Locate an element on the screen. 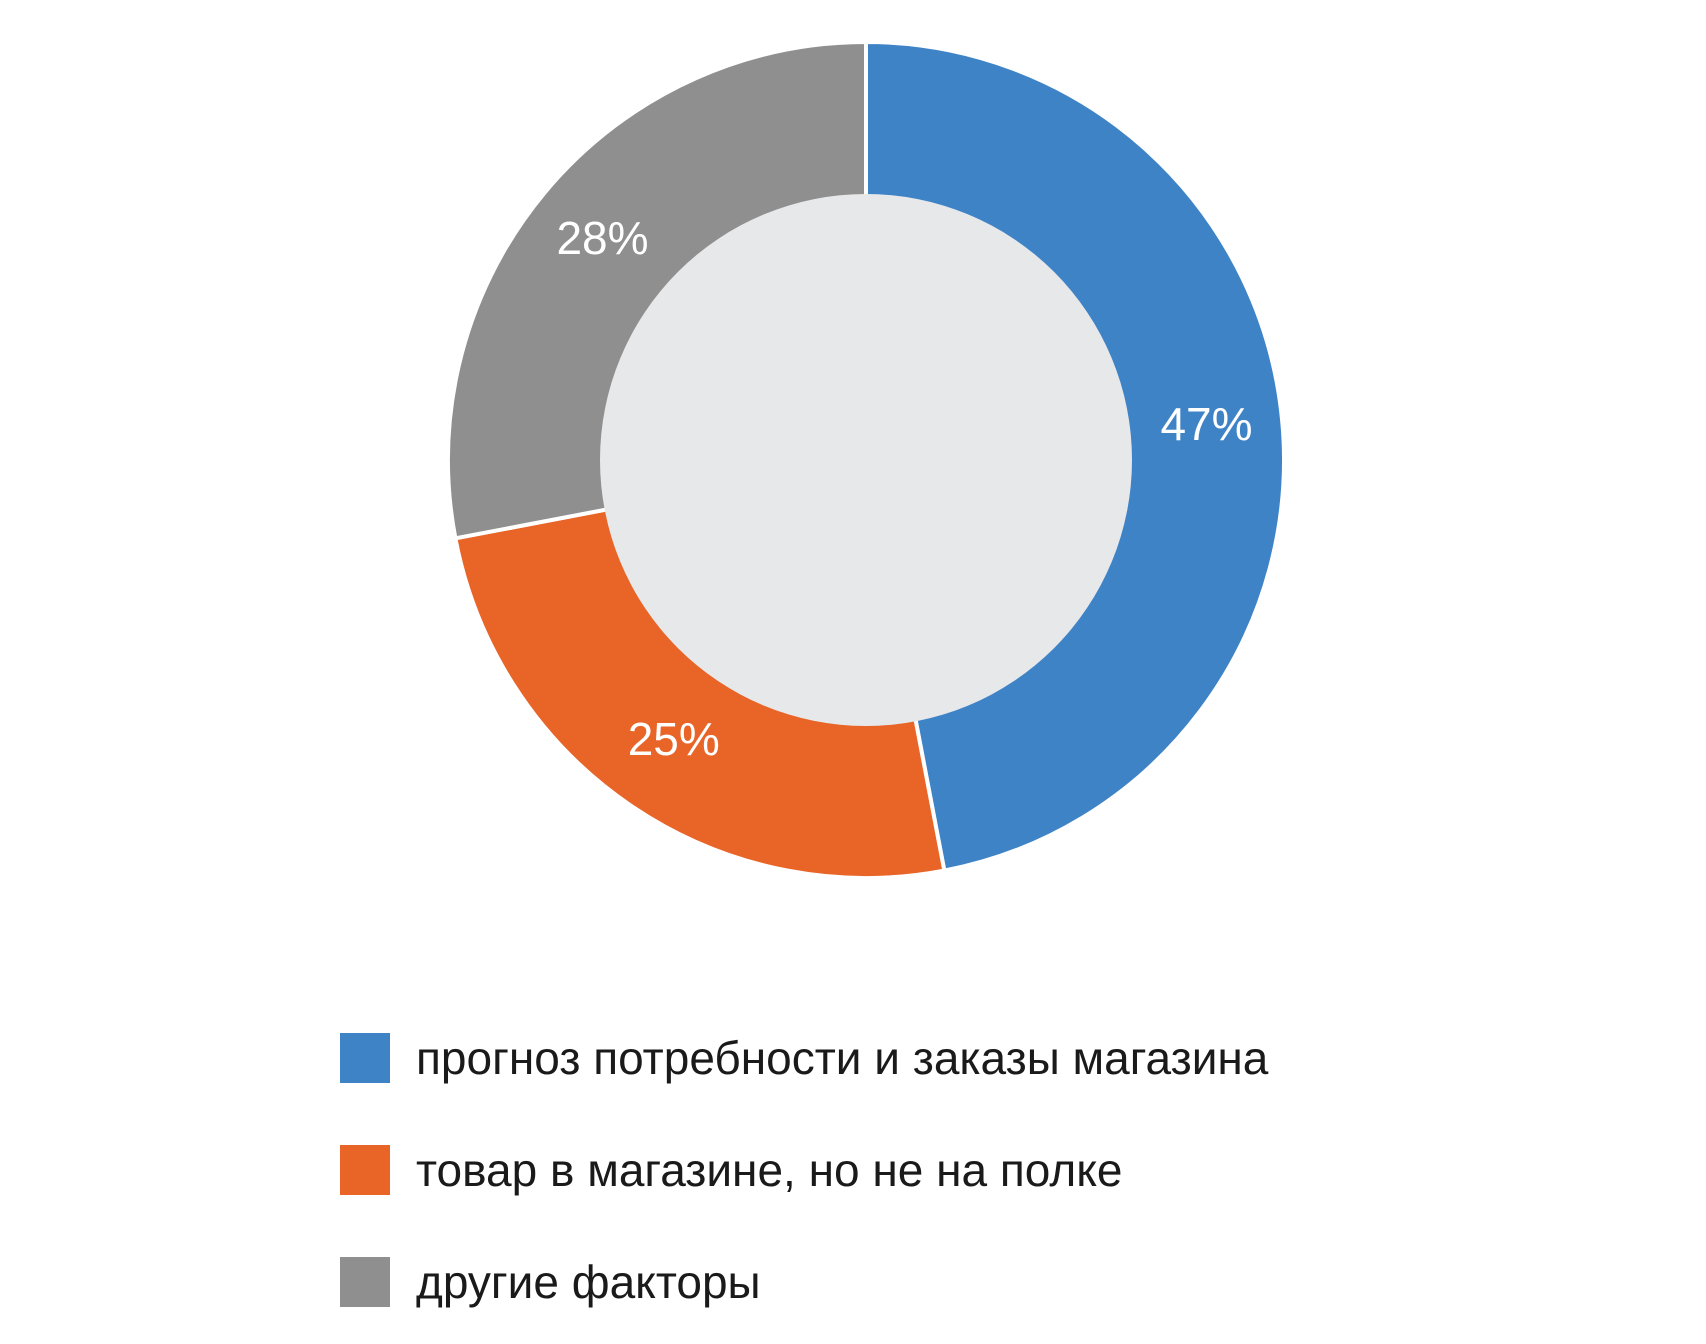  legend-swatch-other is located at coordinates (365, 1282).